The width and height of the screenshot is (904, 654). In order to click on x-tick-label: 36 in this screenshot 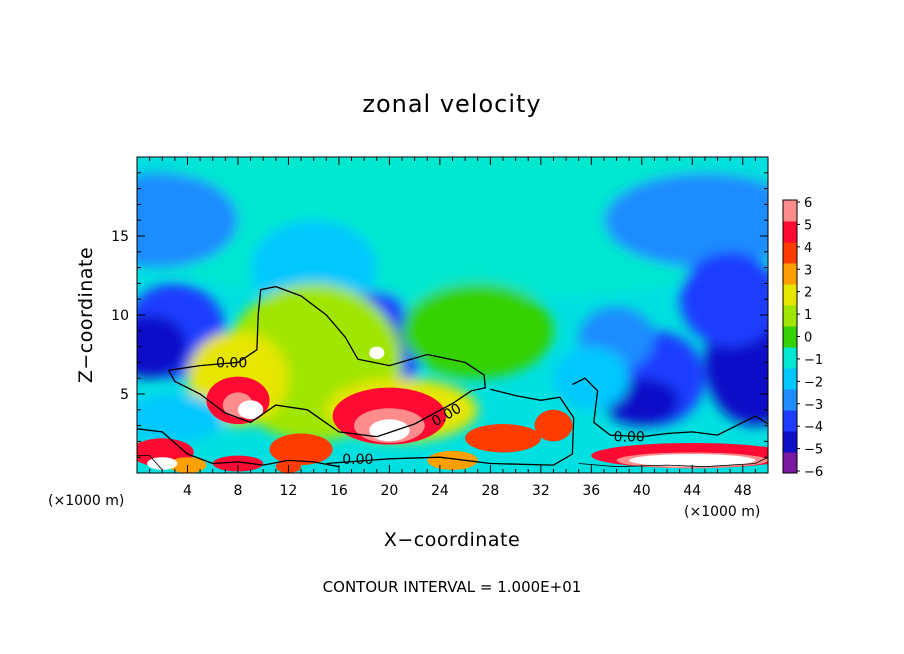, I will do `click(591, 491)`.